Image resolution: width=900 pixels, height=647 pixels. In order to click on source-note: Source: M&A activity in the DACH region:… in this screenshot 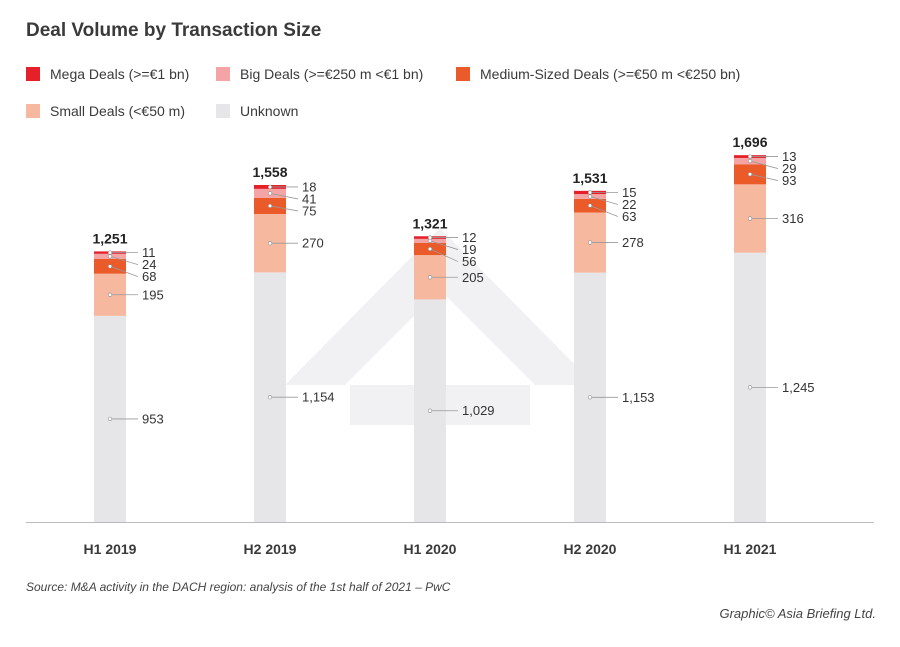, I will do `click(238, 587)`.